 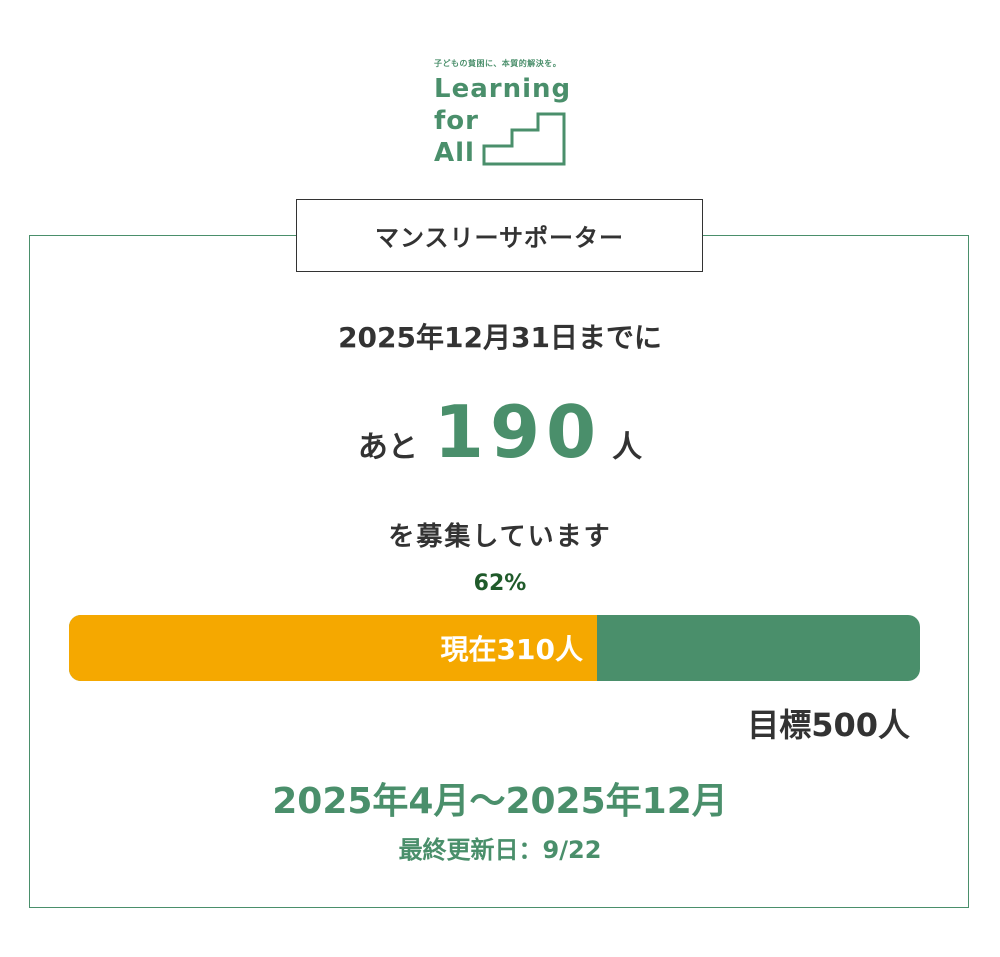 I want to click on progress-percent: 62%, so click(x=500, y=583).